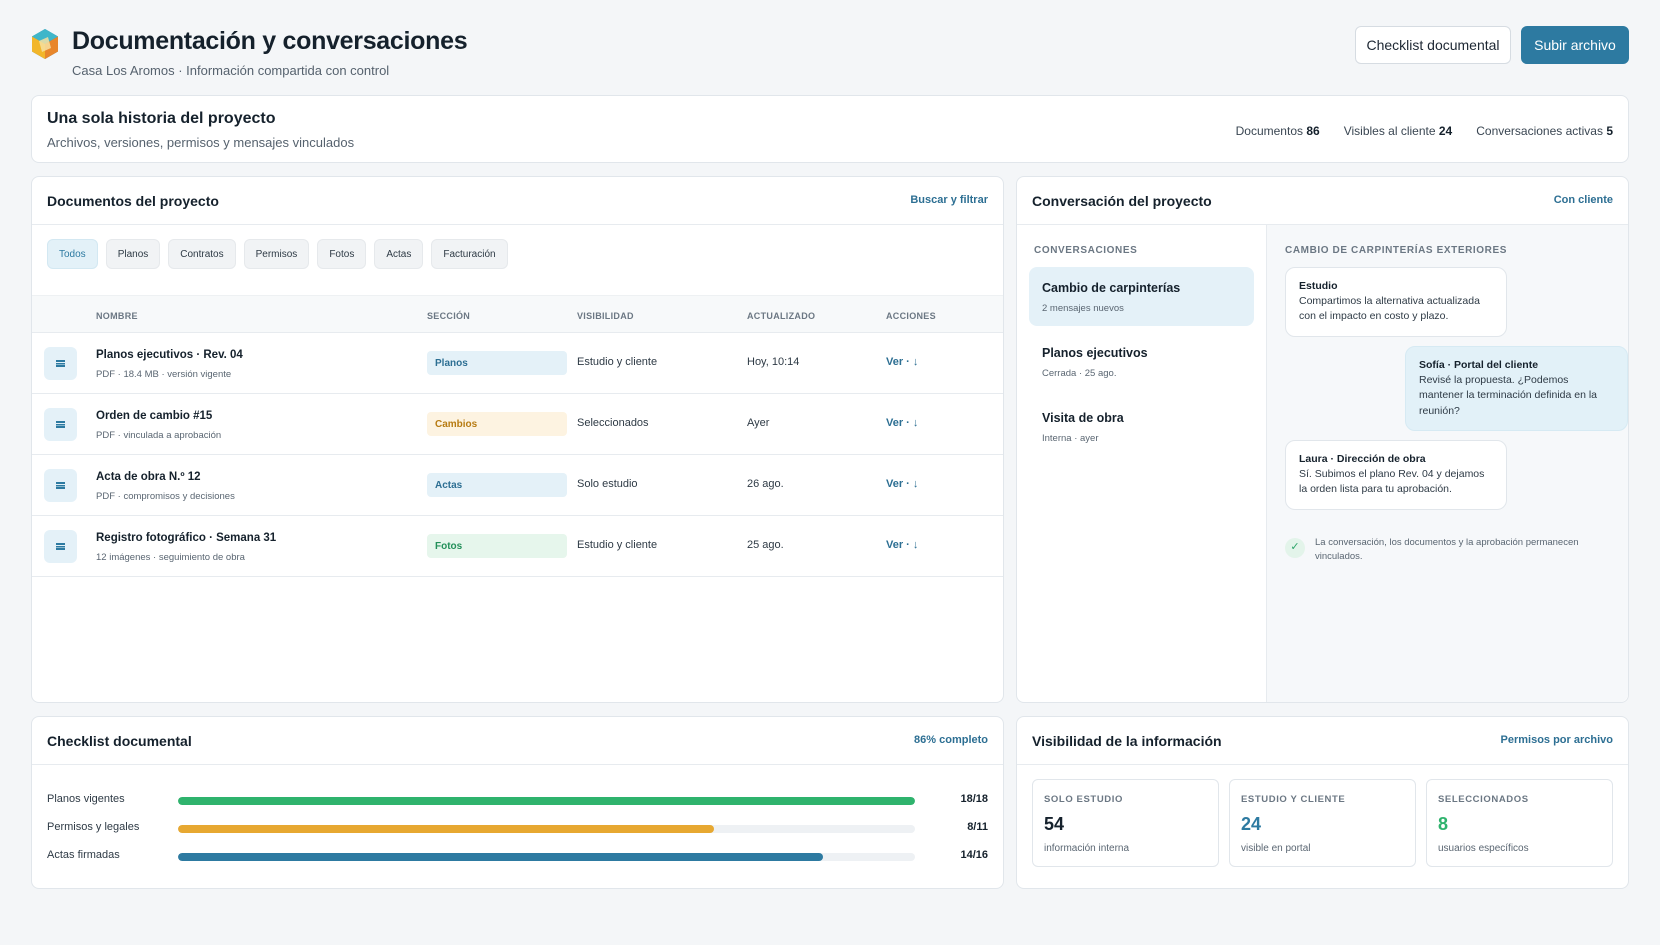 This screenshot has height=945, width=1660. Describe the element at coordinates (186, 538) in the screenshot. I see `document-name: Registro fotográfico · Semana 31` at that location.